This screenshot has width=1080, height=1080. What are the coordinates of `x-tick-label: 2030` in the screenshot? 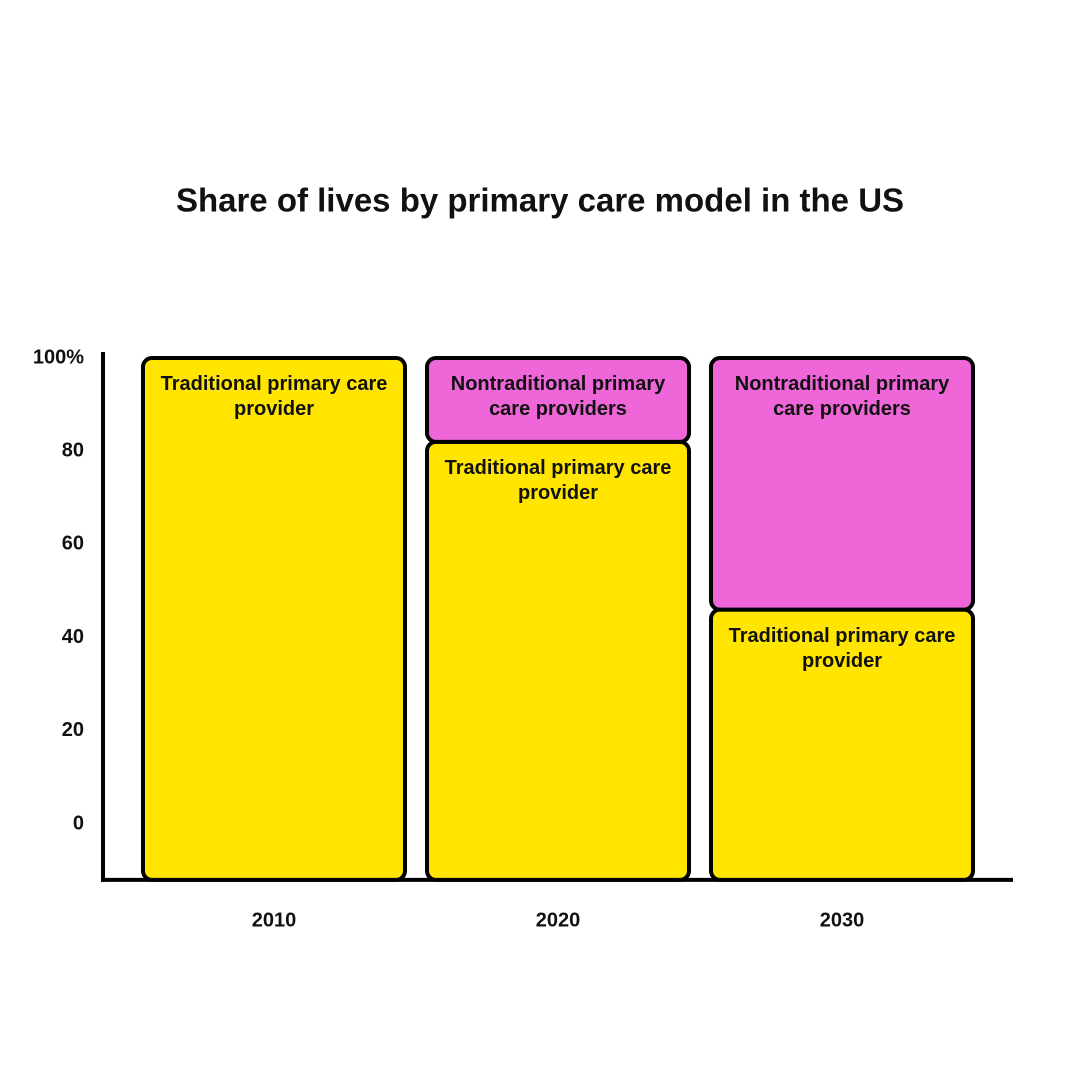 It's located at (842, 920).